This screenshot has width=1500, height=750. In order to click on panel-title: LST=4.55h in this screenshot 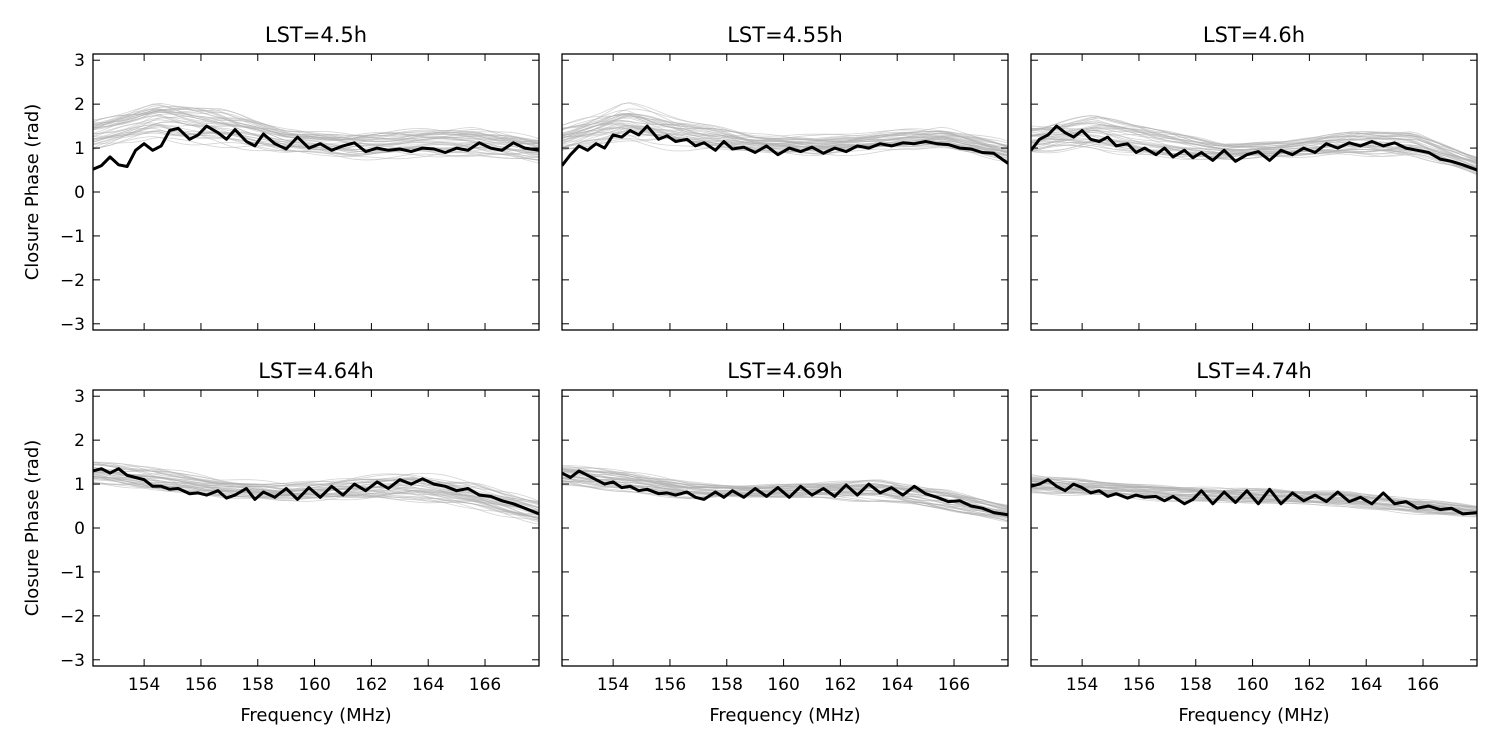, I will do `click(785, 35)`.